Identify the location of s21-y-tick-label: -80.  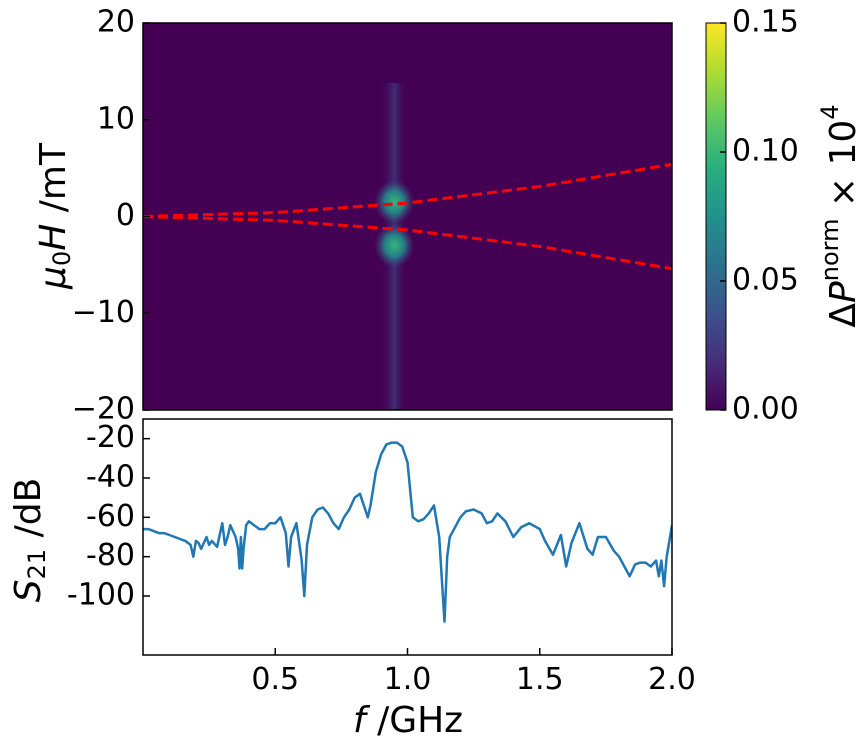
(110, 555).